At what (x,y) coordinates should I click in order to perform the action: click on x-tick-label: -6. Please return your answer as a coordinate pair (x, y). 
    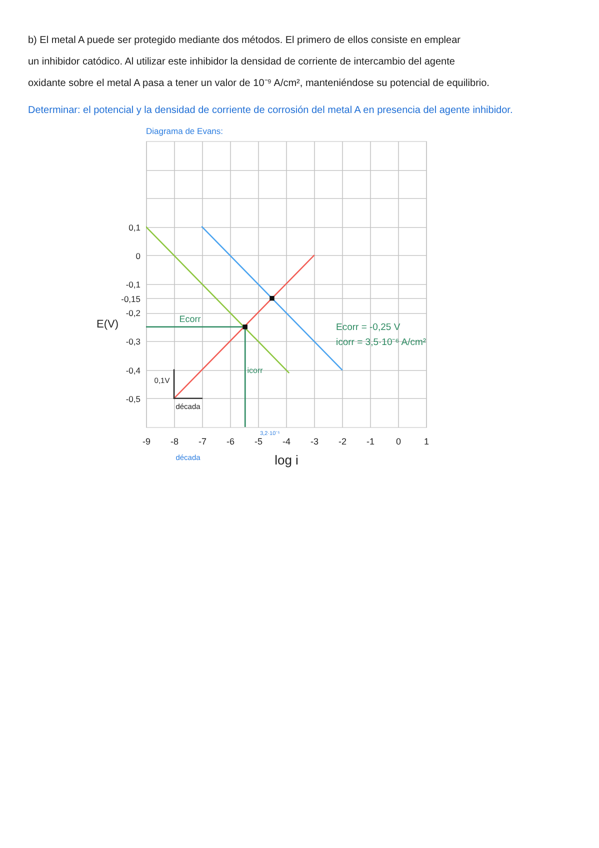
    Looking at the image, I should click on (230, 441).